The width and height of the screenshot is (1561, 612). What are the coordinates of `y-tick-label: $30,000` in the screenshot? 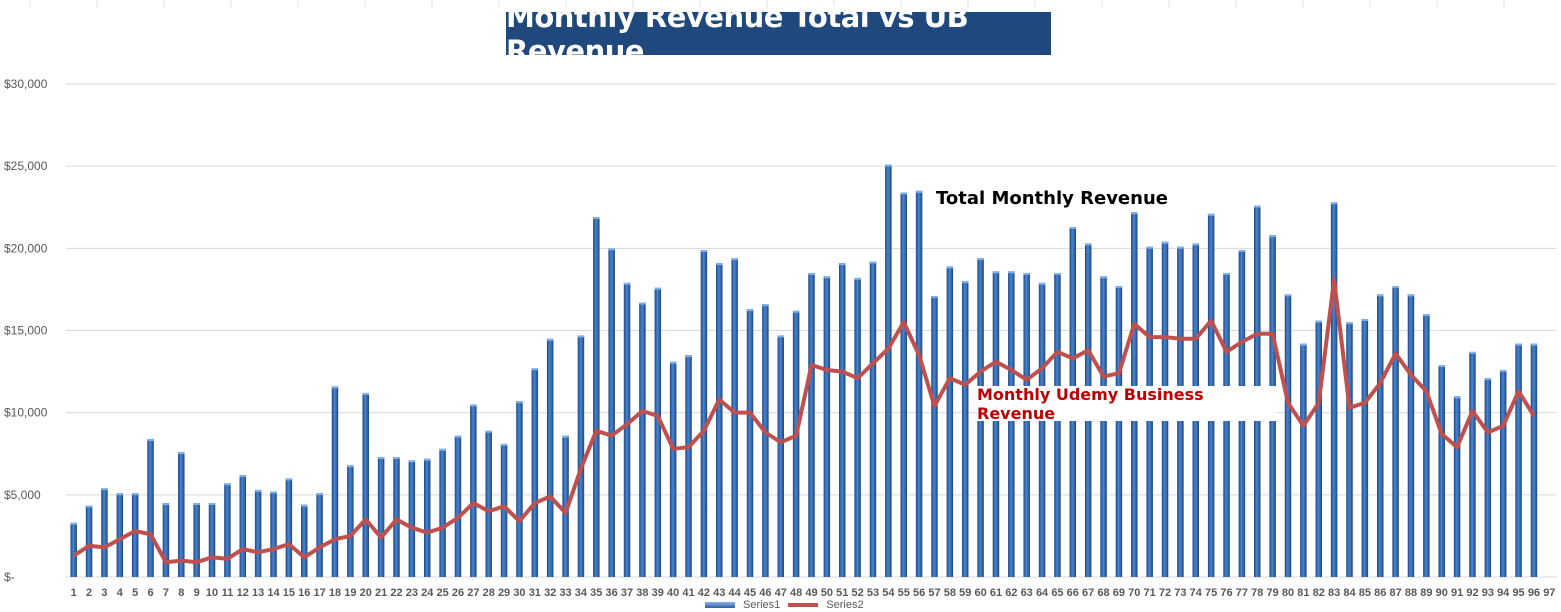 It's located at (26, 84).